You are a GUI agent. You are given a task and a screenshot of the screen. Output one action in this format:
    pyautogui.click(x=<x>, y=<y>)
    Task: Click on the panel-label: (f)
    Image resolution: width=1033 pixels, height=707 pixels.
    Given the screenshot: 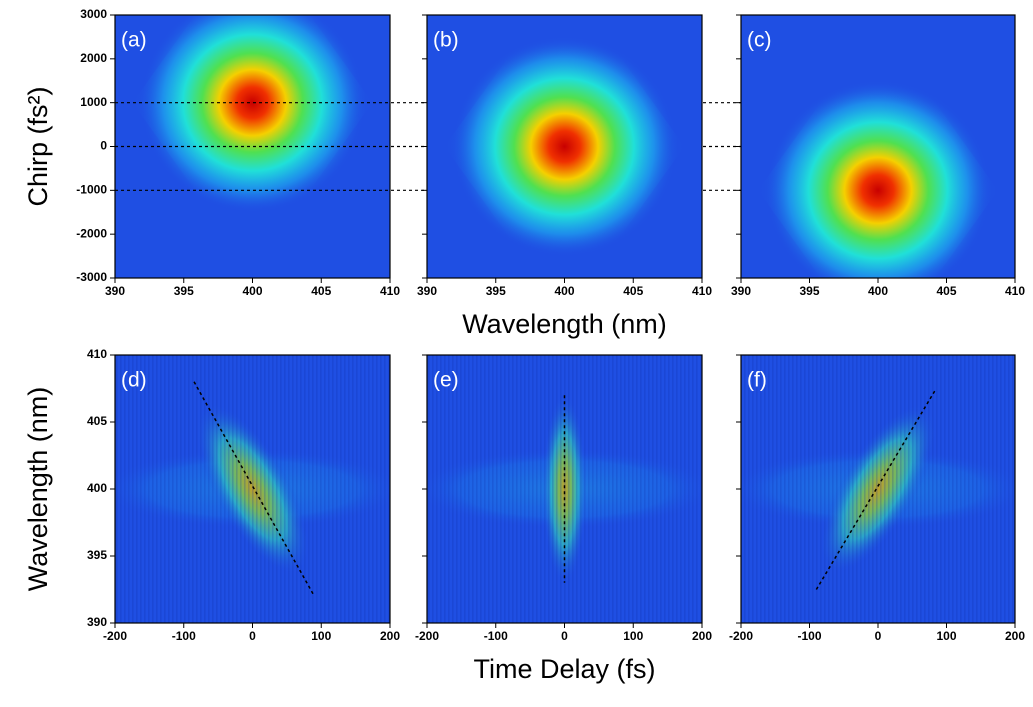 What is the action you would take?
    pyautogui.click(x=757, y=380)
    